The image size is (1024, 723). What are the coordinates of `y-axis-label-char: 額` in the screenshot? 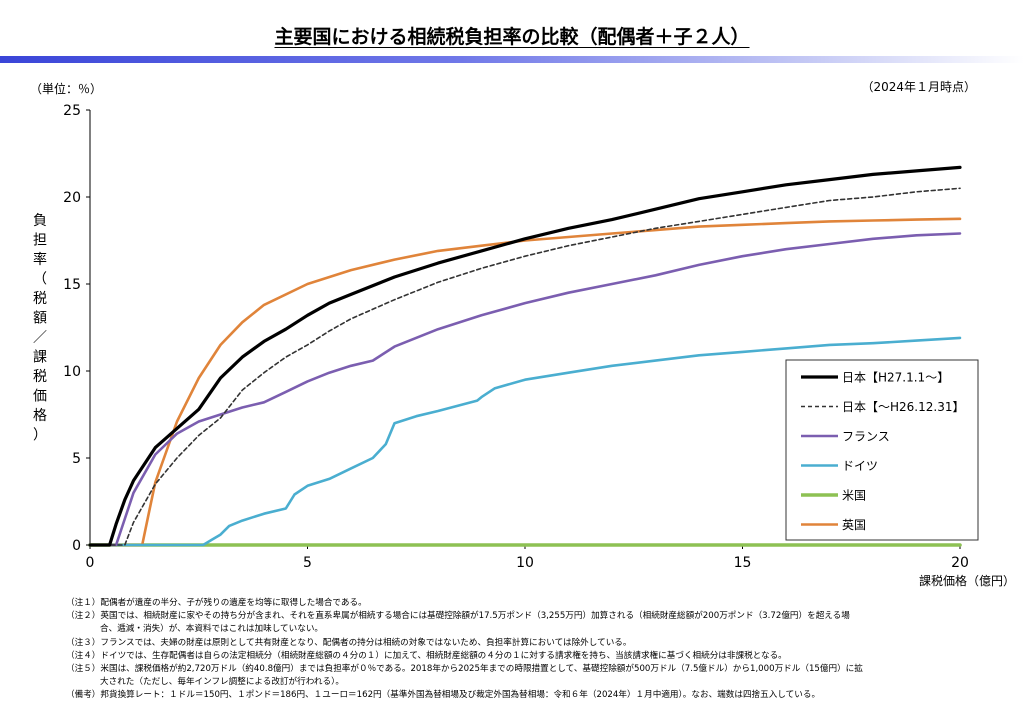 It's located at (40, 319).